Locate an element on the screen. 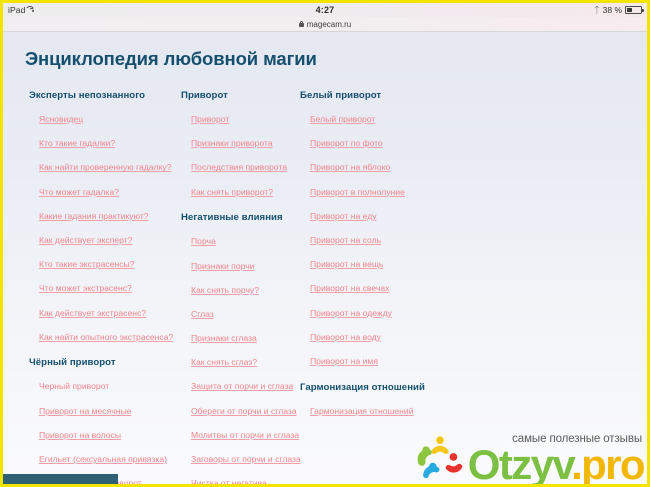 This screenshot has height=487, width=650. list-item: Приворот на воду is located at coordinates (405, 336).